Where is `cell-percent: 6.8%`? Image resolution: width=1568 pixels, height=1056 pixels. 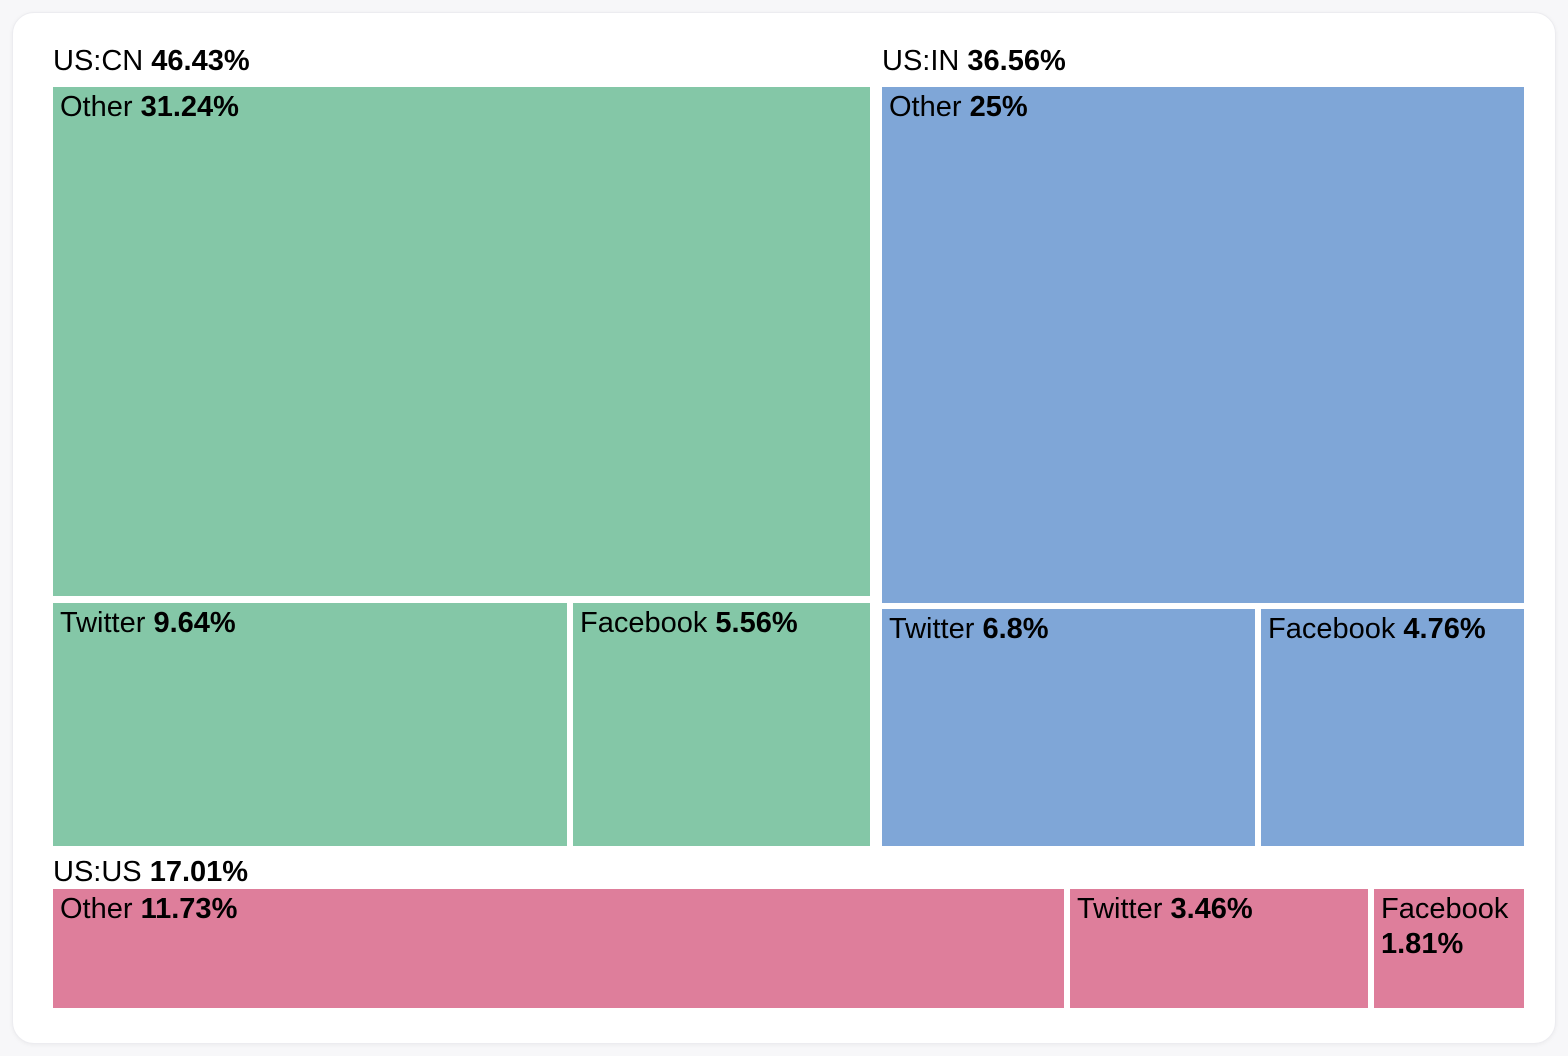
cell-percent: 6.8% is located at coordinates (1015, 629).